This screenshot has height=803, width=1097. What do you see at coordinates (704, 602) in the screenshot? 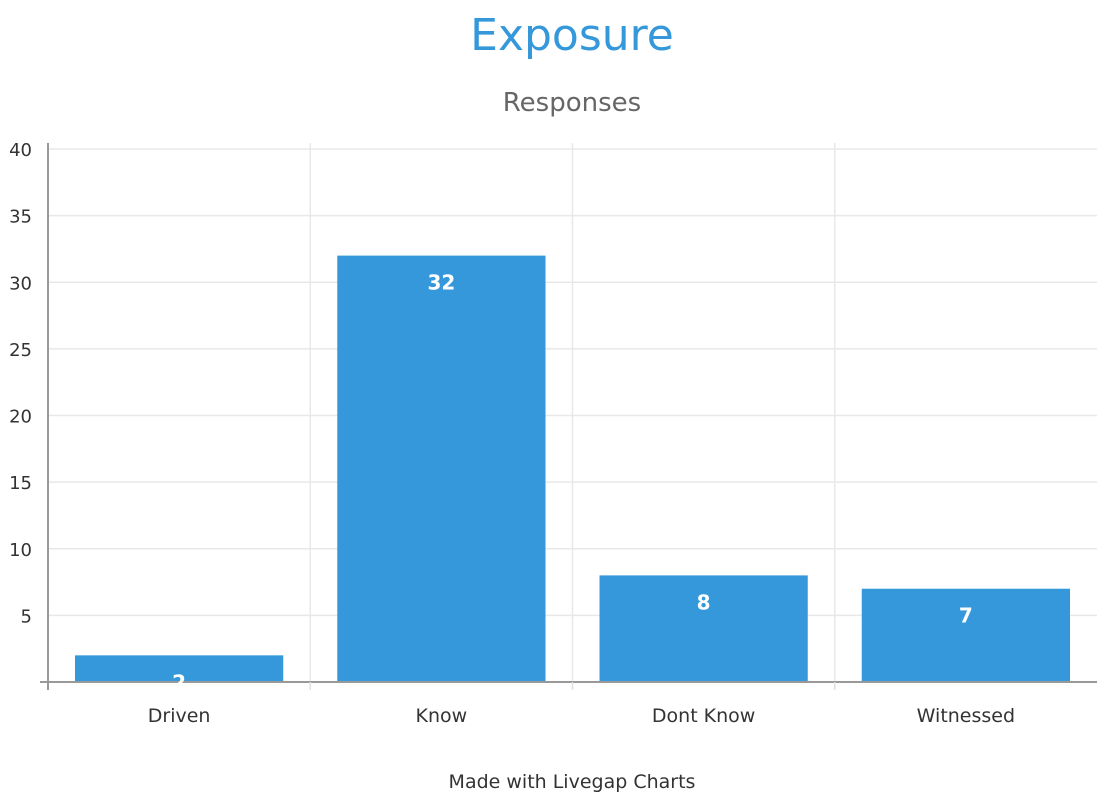
I see `data-label: 8` at bounding box center [704, 602].